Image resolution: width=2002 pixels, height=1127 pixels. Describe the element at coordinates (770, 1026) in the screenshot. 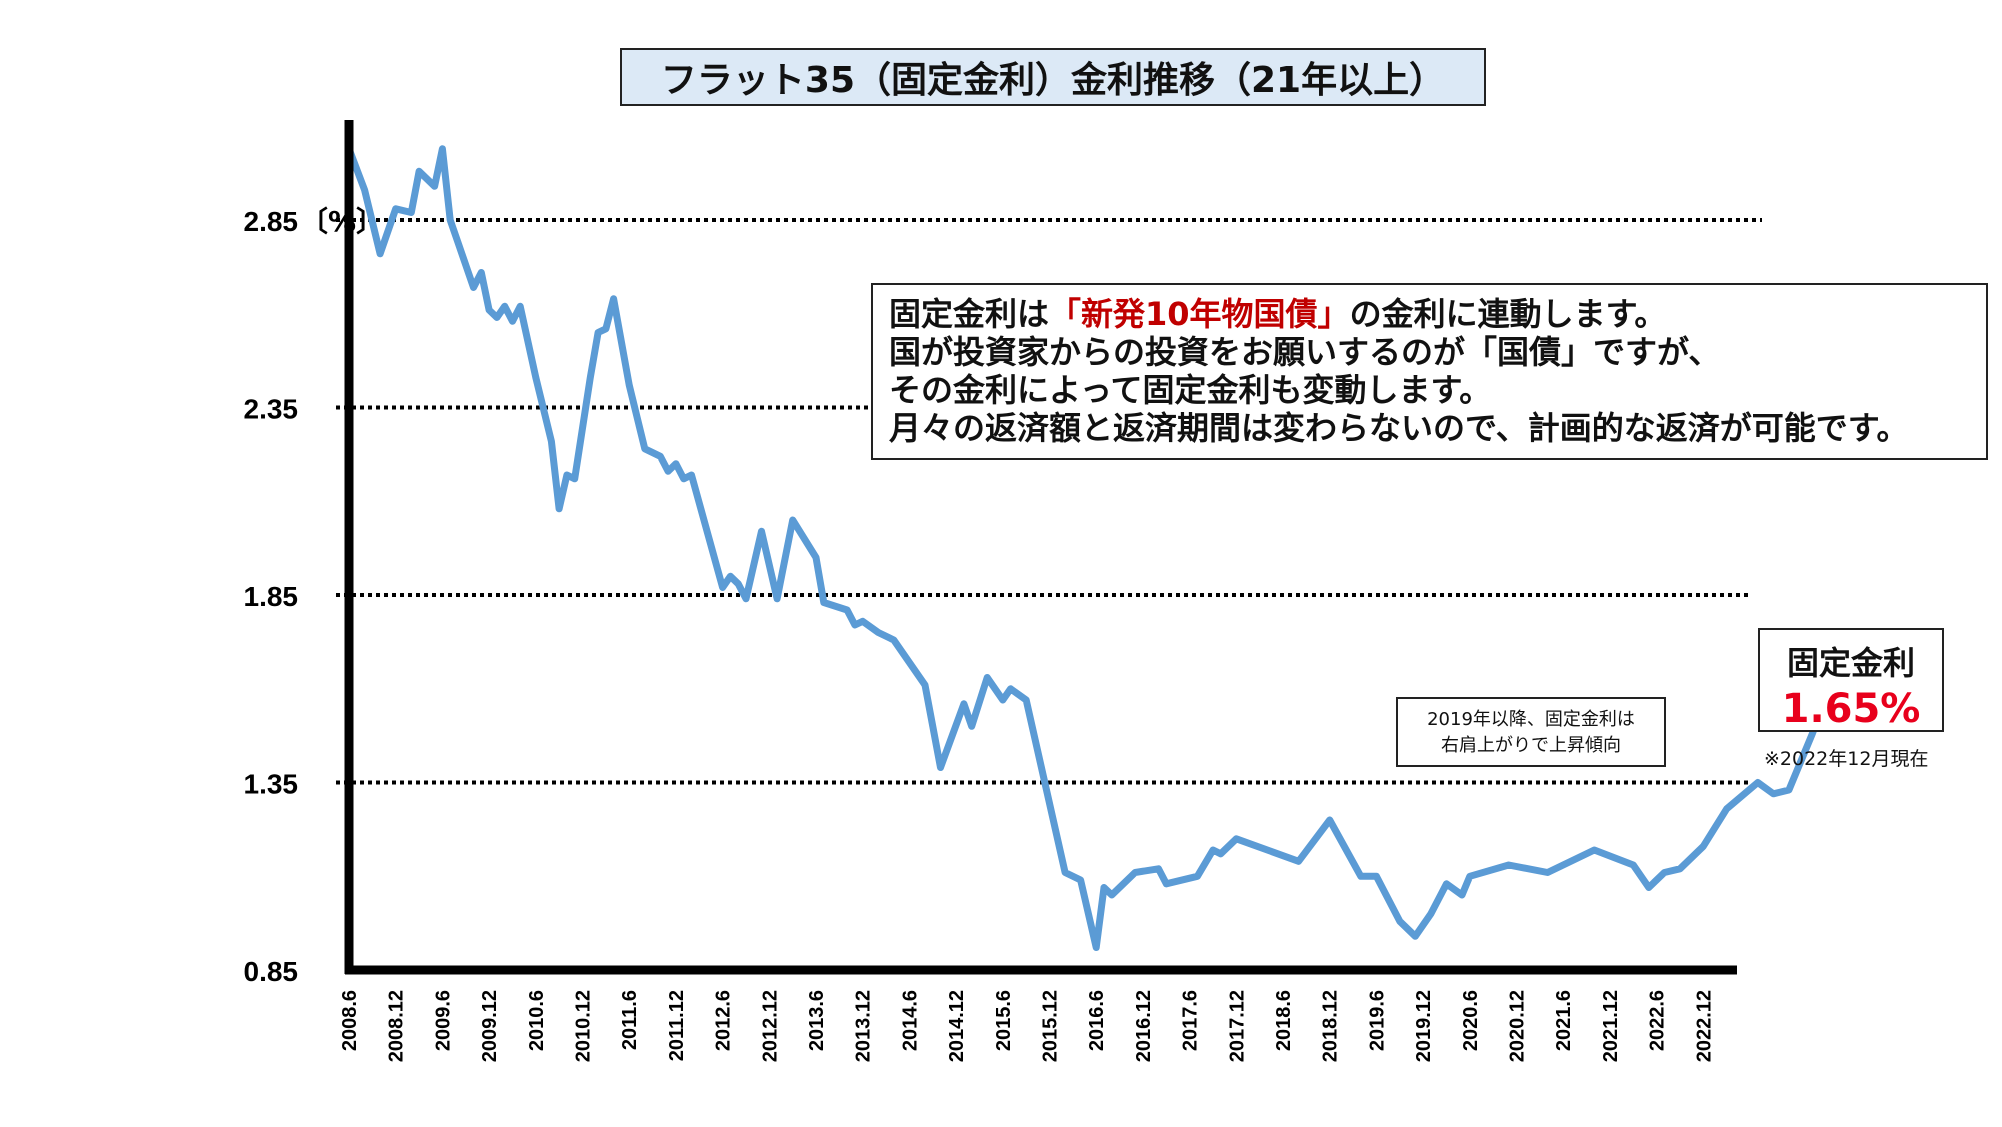

I see `x-tick-label: 2012.12` at that location.